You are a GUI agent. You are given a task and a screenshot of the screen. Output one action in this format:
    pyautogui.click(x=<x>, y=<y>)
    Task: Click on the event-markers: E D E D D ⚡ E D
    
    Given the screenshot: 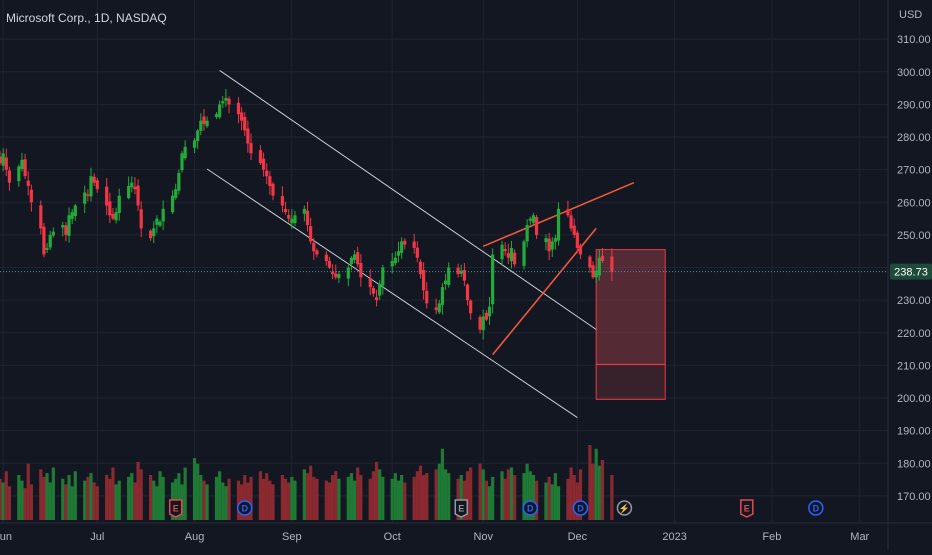 What is the action you would take?
    pyautogui.click(x=496, y=508)
    